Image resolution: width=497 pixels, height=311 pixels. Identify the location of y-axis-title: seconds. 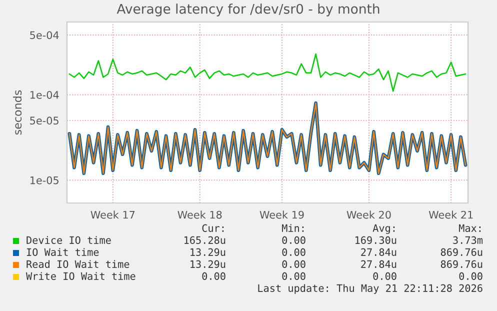
(17, 112).